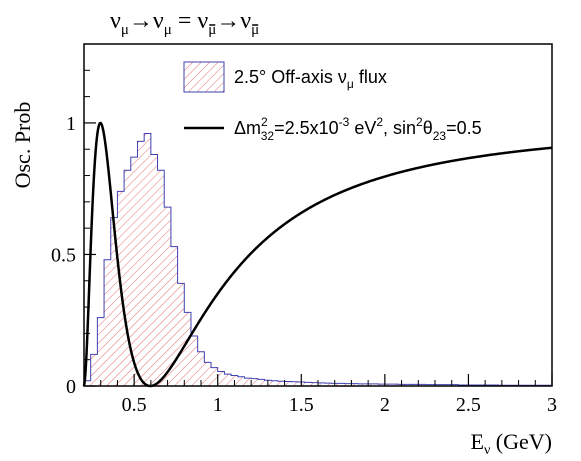 The width and height of the screenshot is (581, 461). I want to click on x-tick-label: 1, so click(218, 405).